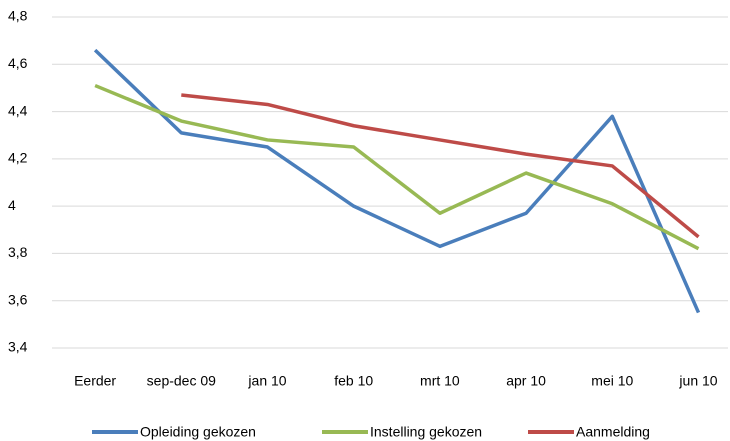 This screenshot has width=730, height=441. What do you see at coordinates (18, 16) in the screenshot?
I see `y-tick-label: 4,8` at bounding box center [18, 16].